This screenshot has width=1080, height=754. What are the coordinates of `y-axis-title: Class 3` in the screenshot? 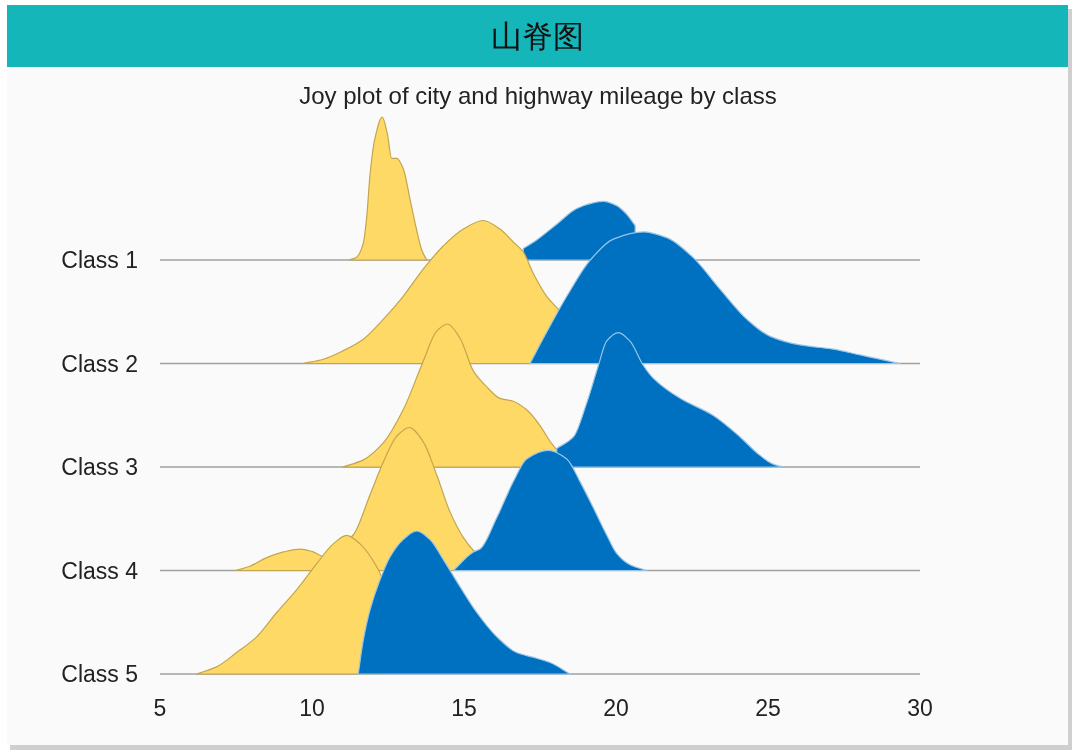 It's located at (99, 467).